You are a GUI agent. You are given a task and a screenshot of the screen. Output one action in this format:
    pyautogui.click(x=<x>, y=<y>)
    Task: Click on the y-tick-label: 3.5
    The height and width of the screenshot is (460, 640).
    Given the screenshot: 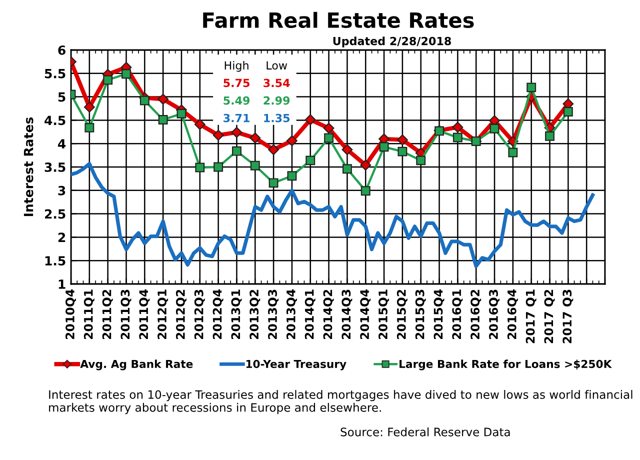 What is the action you would take?
    pyautogui.click(x=55, y=167)
    